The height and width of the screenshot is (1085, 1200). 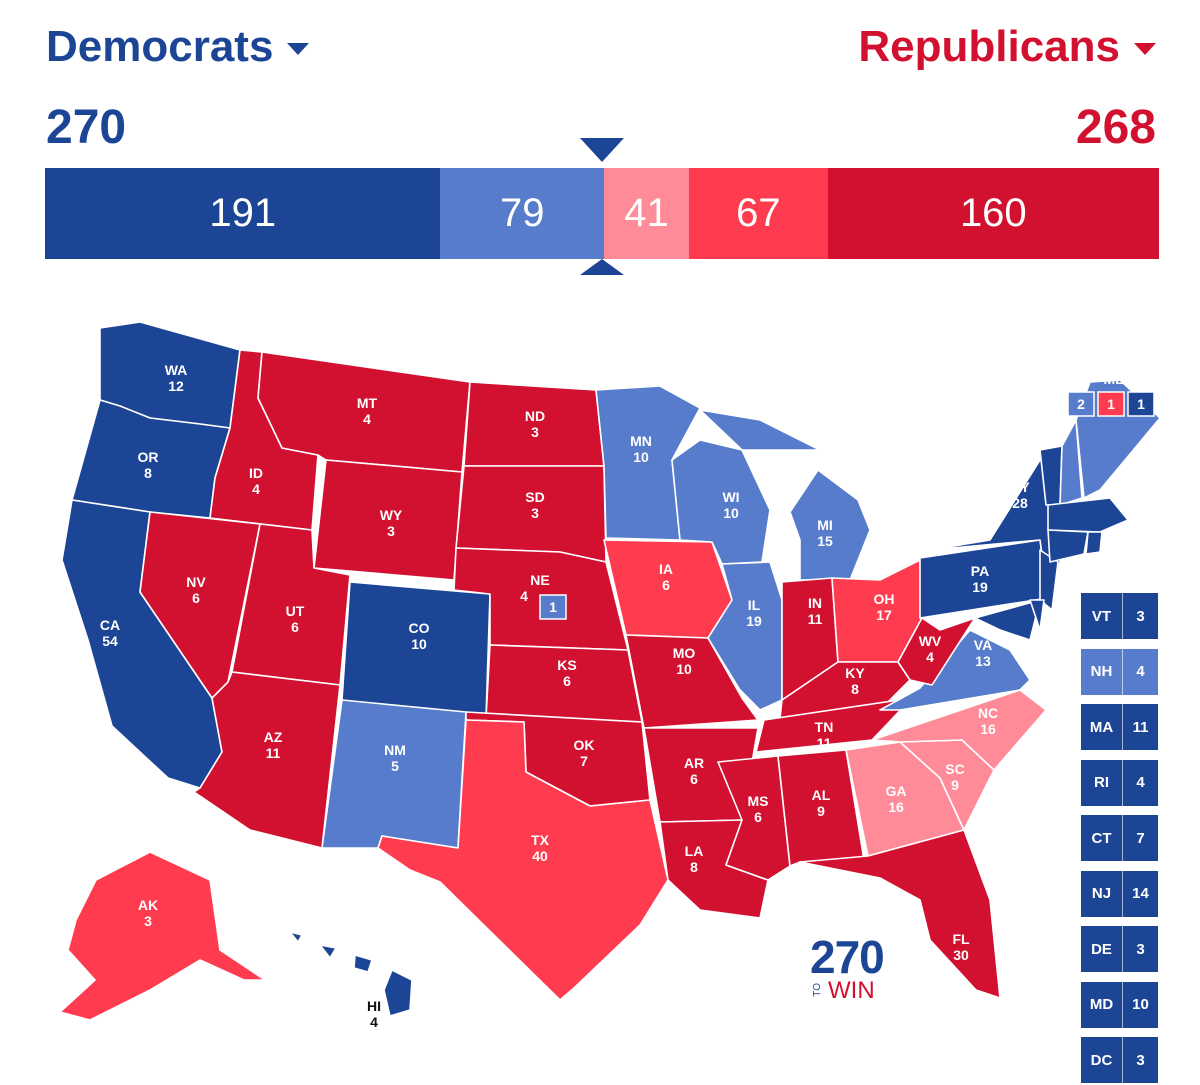 I want to click on electoral-vote-bar: 191 79 41 67 160, so click(x=602, y=213).